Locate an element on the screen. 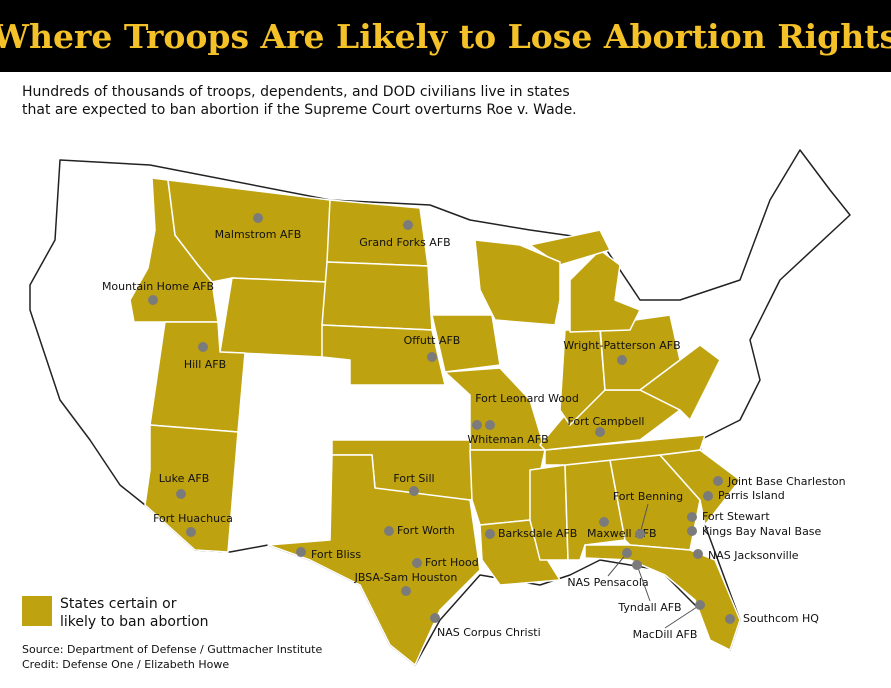  base-label: Joint Base Charleston is located at coordinates (786, 481).